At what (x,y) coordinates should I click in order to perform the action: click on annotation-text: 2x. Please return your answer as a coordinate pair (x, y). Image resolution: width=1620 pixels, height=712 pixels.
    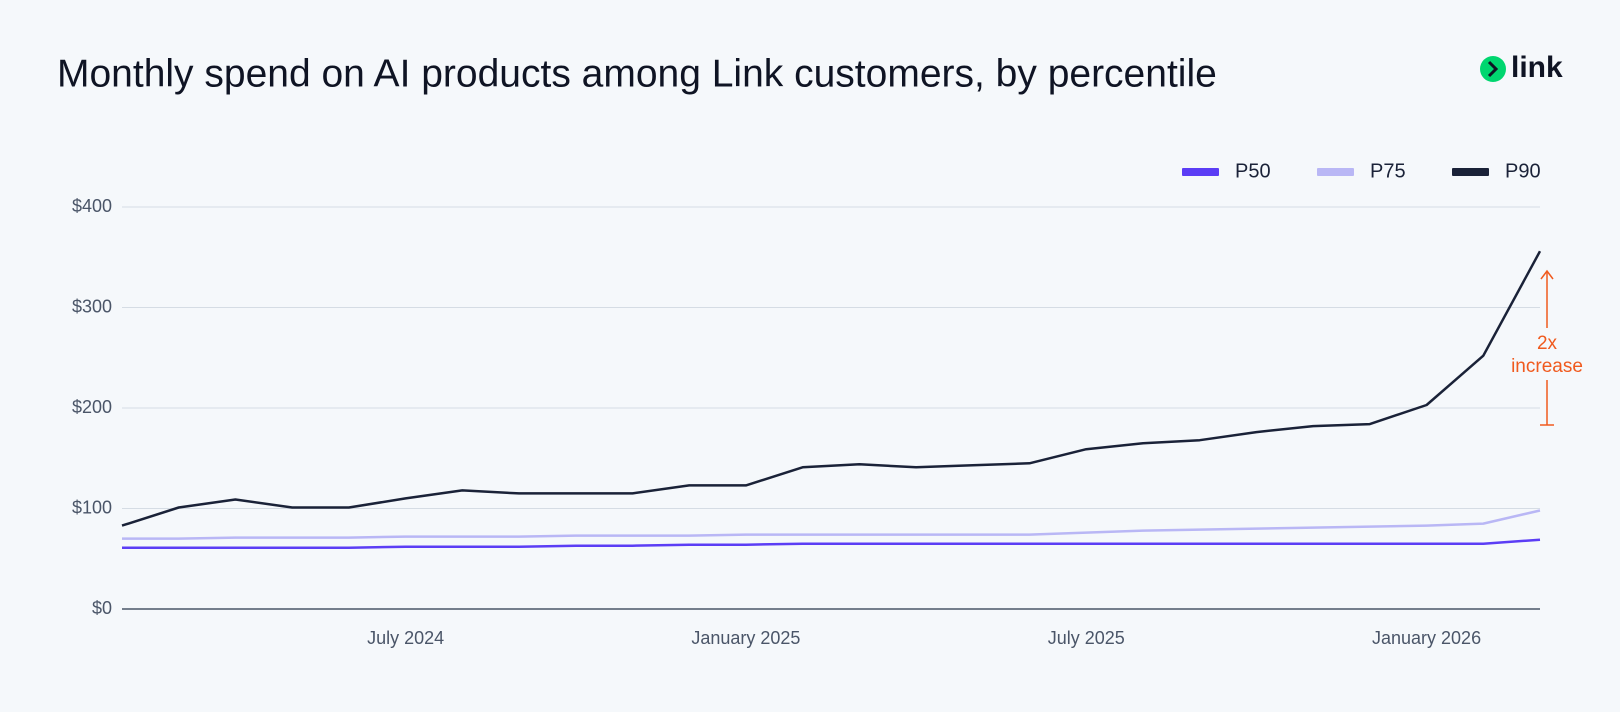
    Looking at the image, I should click on (1547, 343).